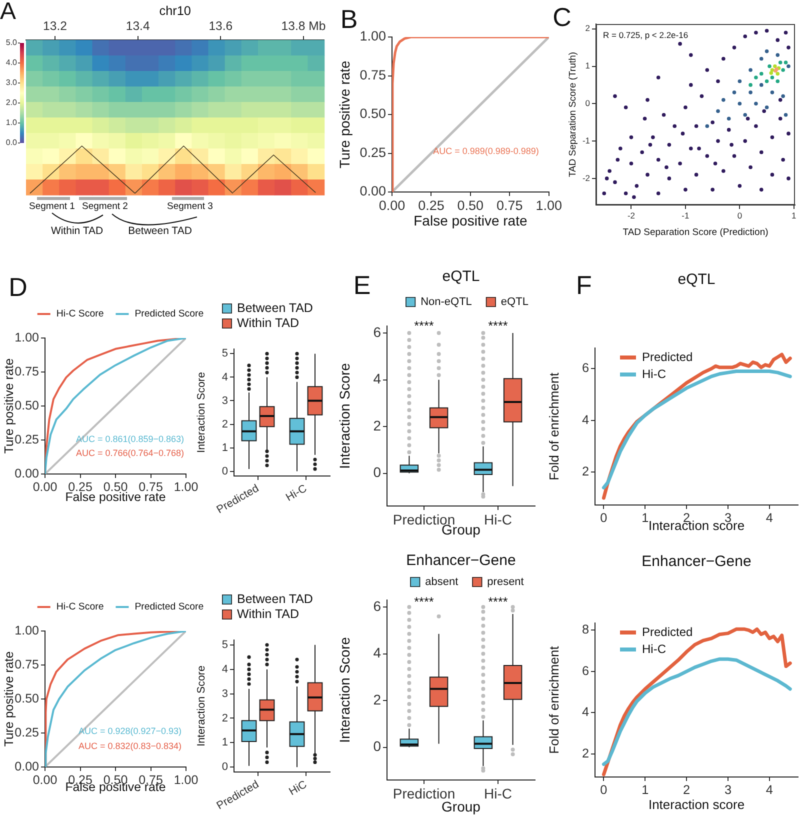 The height and width of the screenshot is (817, 800). I want to click on color-bar-label: 5.0, so click(12, 43).